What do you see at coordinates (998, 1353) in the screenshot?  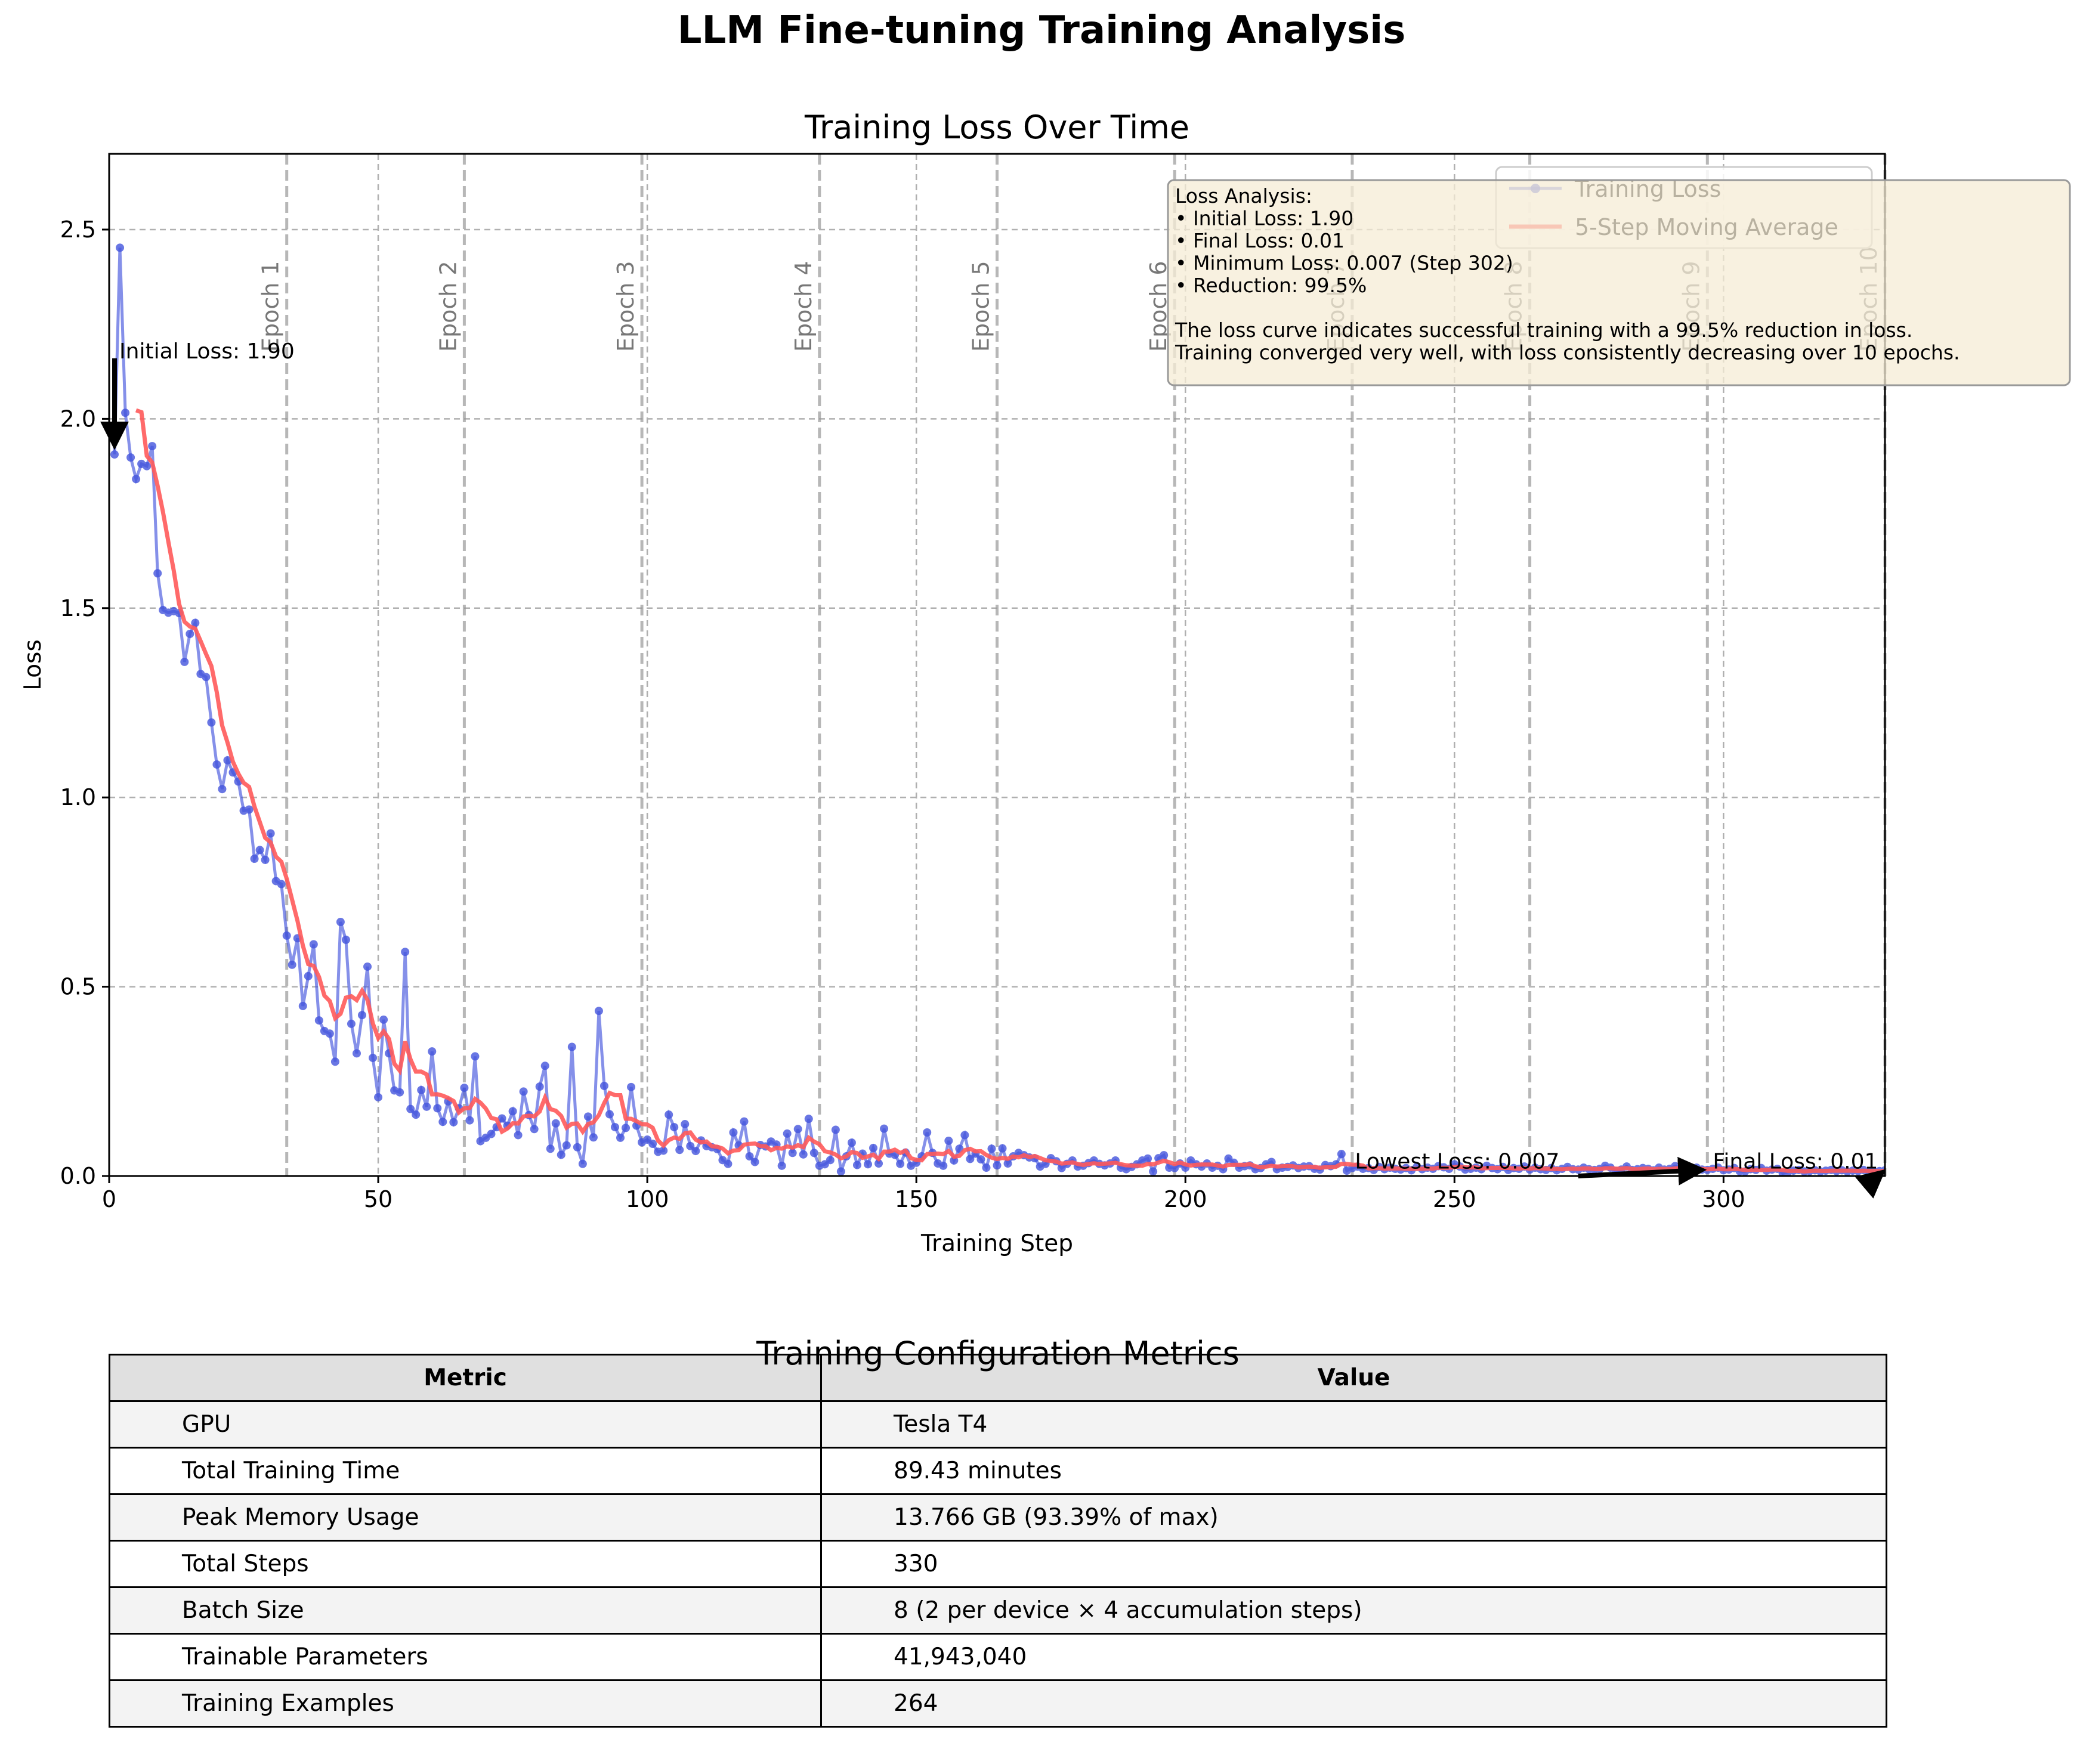 I see `table-title: Training Configuration Metrics` at bounding box center [998, 1353].